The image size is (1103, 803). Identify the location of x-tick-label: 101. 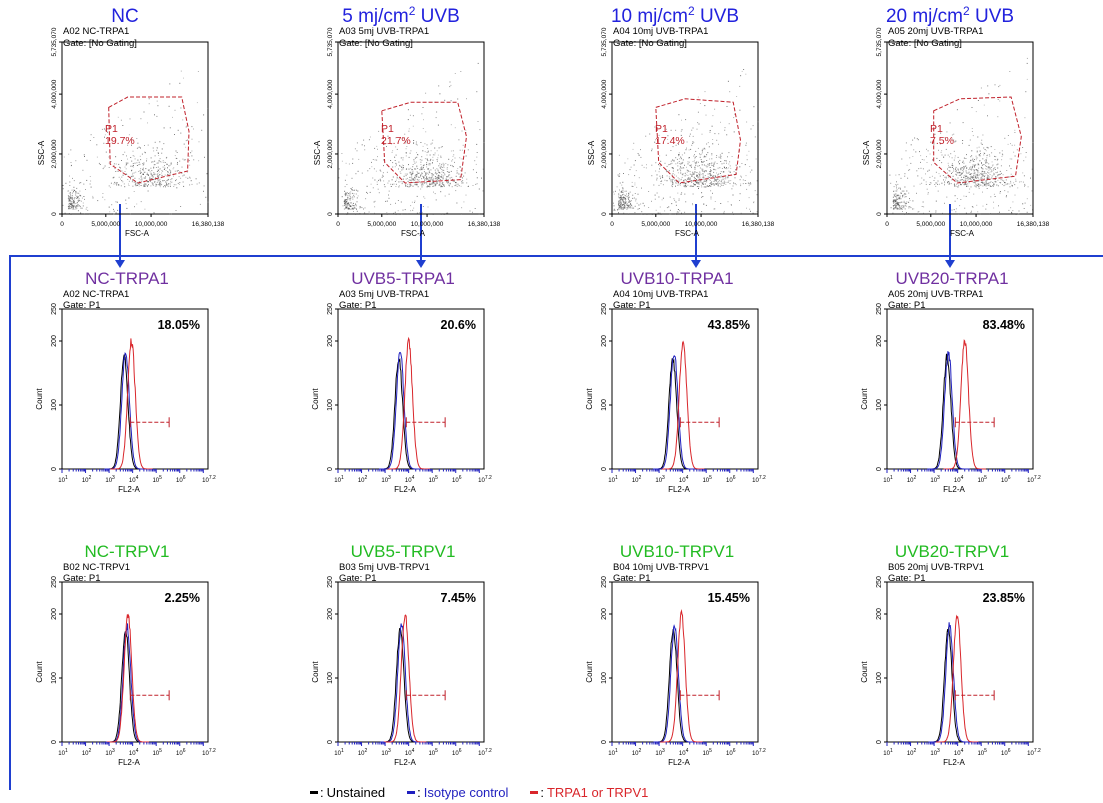
(888, 479).